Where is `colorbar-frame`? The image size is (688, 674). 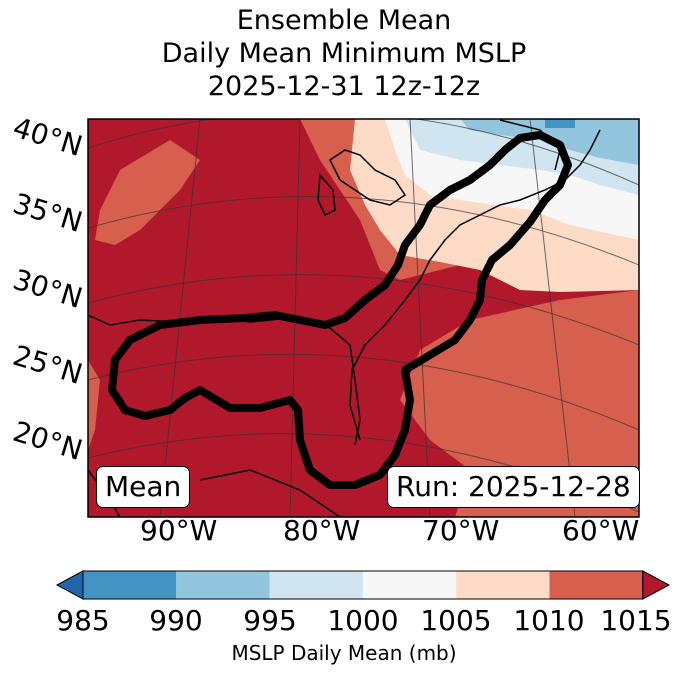 colorbar-frame is located at coordinates (363, 585).